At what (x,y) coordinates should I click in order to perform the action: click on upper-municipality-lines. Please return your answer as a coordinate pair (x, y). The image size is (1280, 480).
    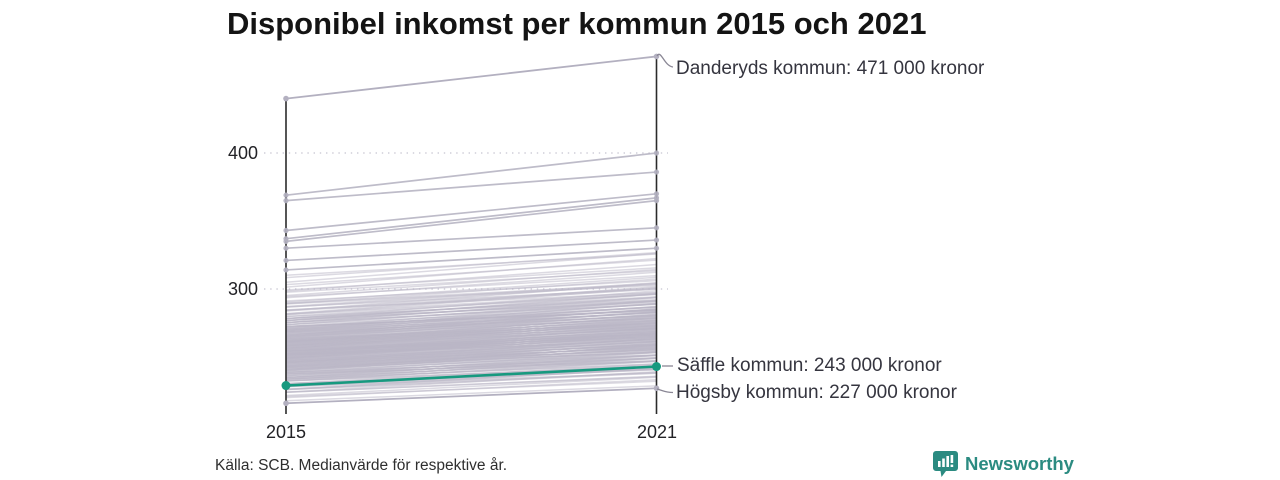
    Looking at the image, I should click on (471, 211).